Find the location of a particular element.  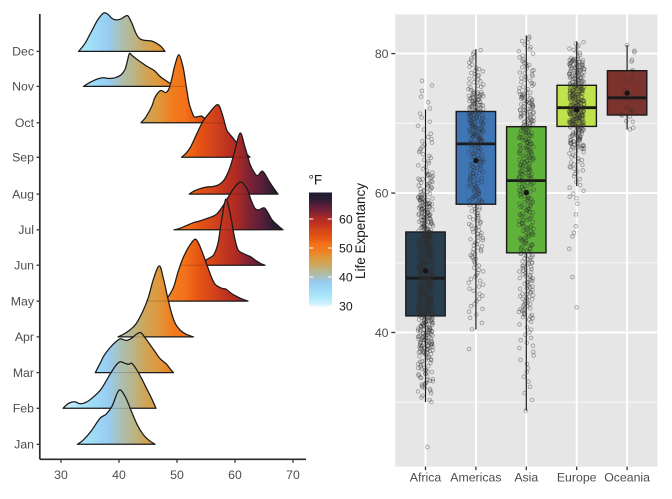

svg-text: °F is located at coordinates (316, 180).